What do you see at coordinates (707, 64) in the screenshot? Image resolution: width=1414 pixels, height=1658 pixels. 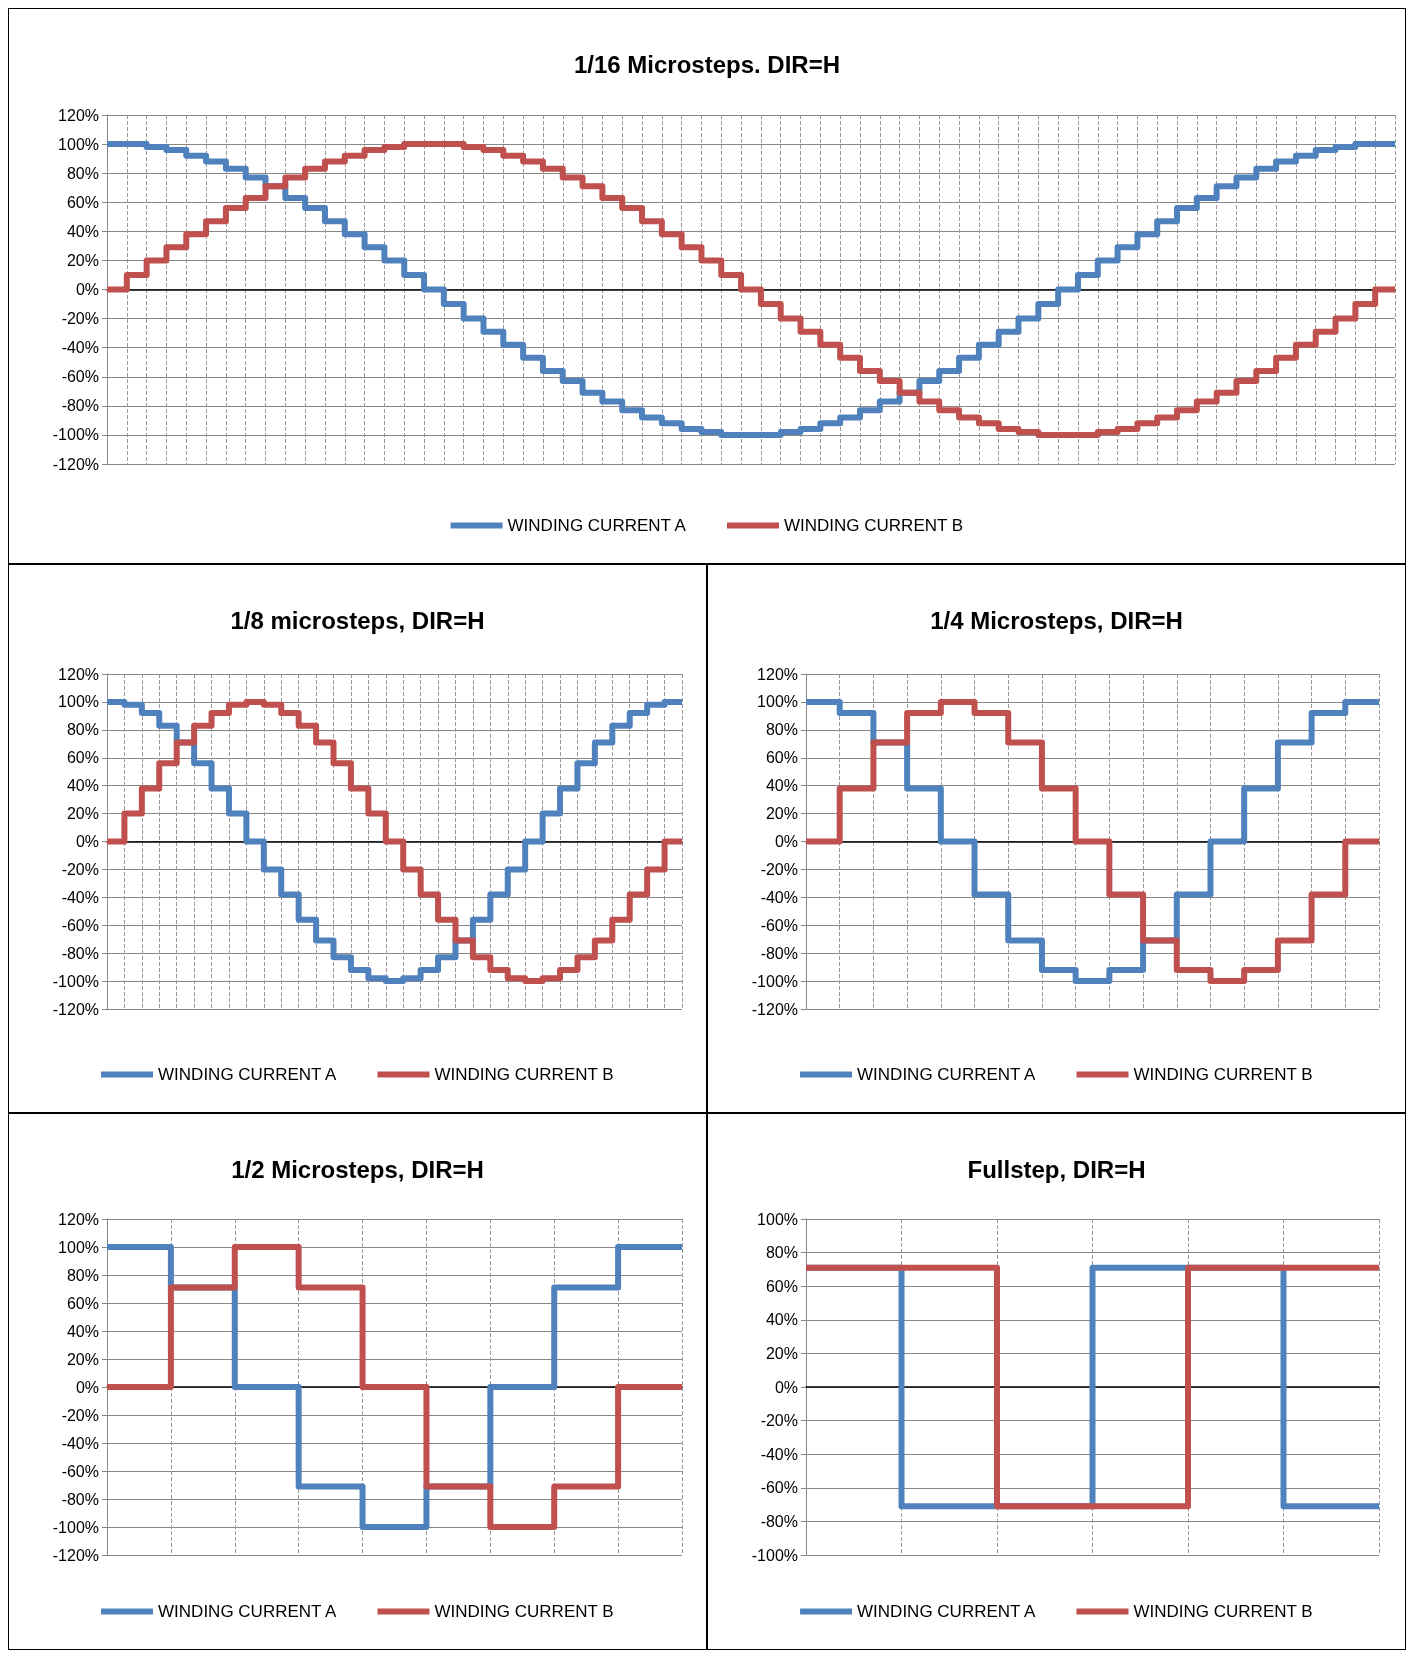 I see `chart-title: 1/16 Microsteps. DIR=H` at bounding box center [707, 64].